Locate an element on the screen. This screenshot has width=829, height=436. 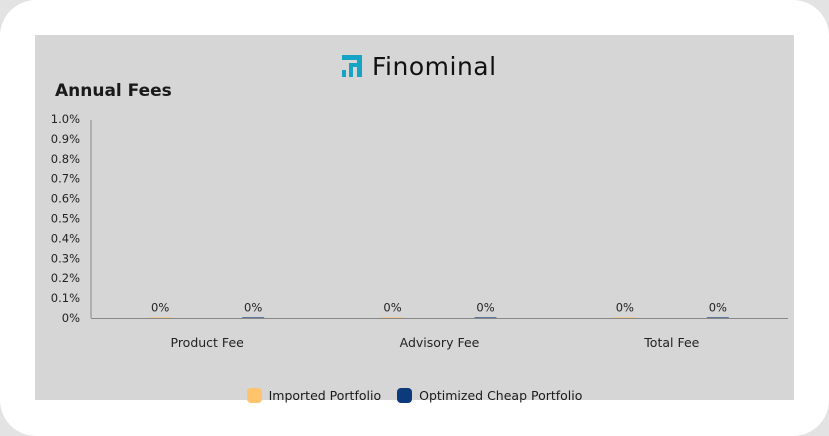
y-tick-label: 0% is located at coordinates (71, 318).